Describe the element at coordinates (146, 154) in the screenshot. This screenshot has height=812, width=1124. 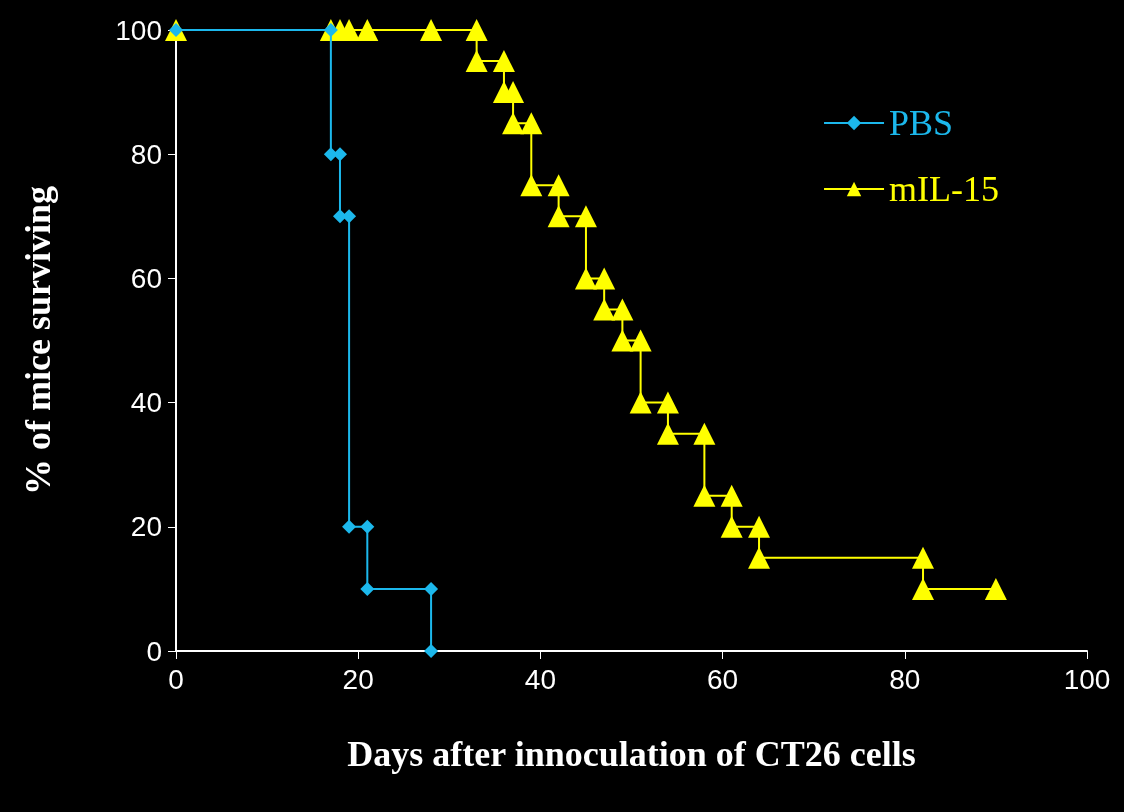
I see `y-tick-label: 80` at that location.